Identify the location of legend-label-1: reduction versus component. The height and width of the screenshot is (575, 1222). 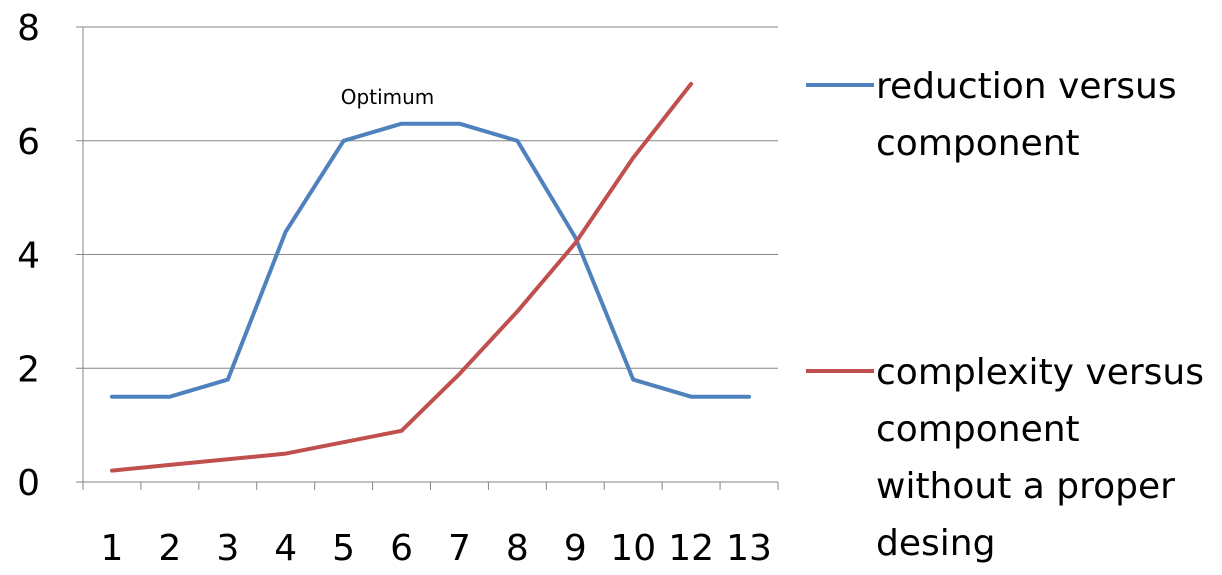
(1026, 115).